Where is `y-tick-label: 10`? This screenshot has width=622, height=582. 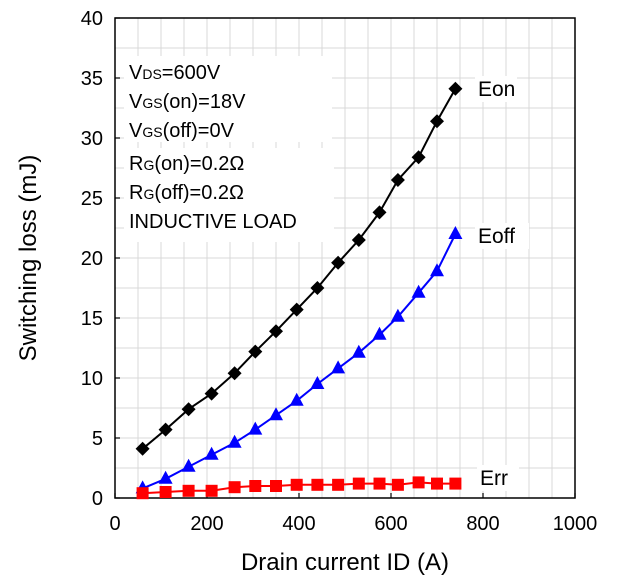 y-tick-label: 10 is located at coordinates (92, 379).